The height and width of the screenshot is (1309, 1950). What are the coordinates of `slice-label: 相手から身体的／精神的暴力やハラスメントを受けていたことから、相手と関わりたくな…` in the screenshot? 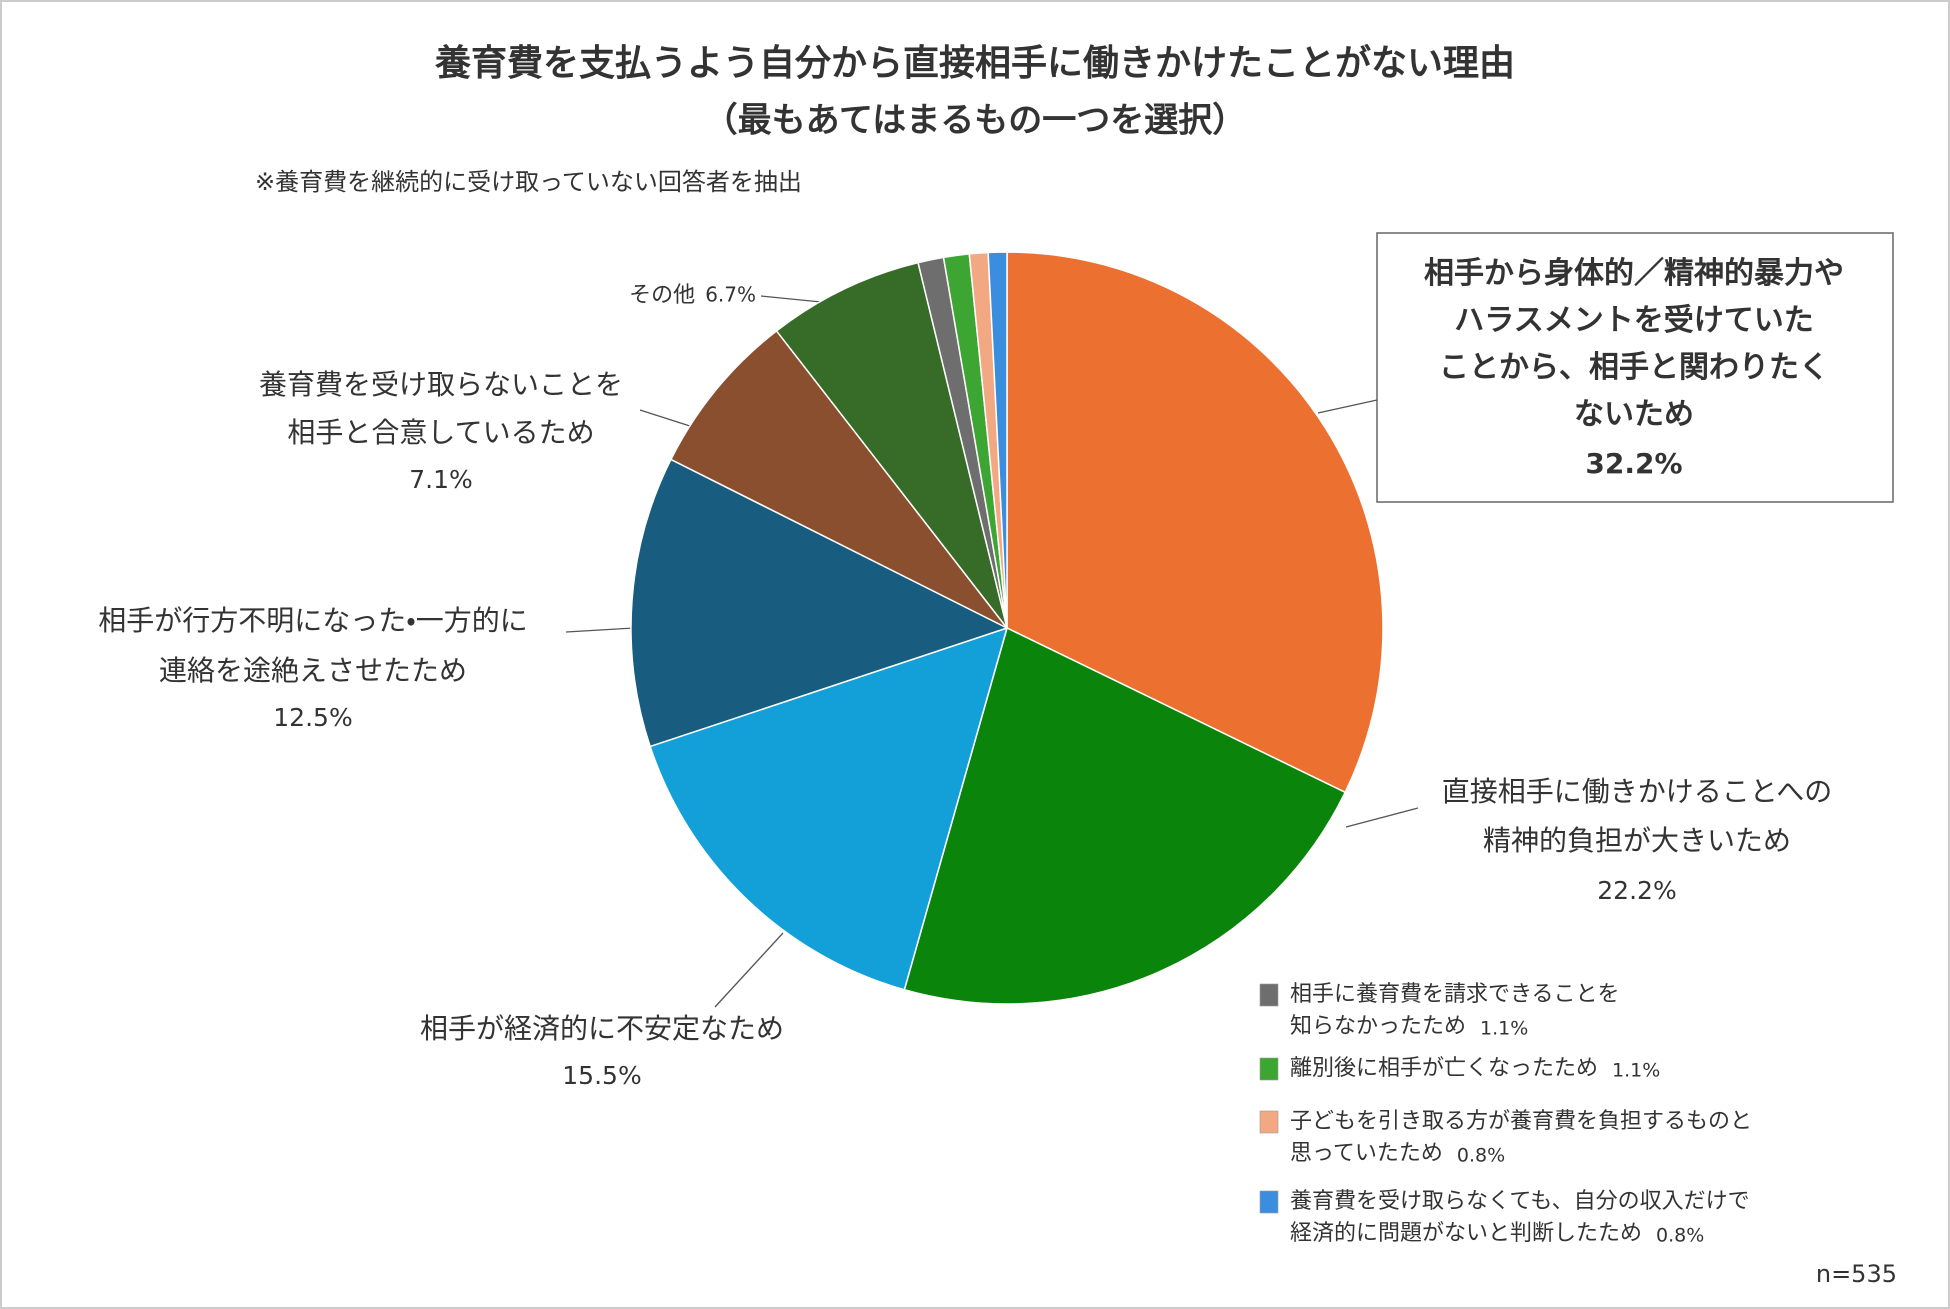 It's located at (1634, 344).